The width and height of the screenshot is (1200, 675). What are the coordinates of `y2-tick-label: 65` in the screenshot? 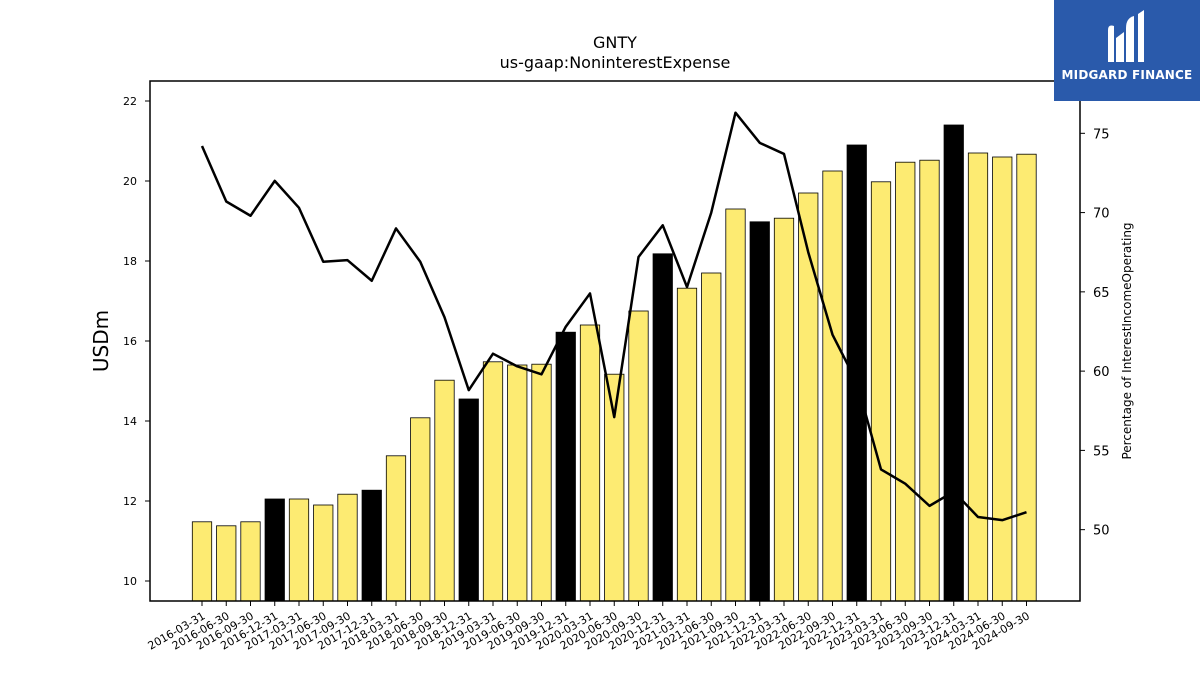 It's located at (1101, 293).